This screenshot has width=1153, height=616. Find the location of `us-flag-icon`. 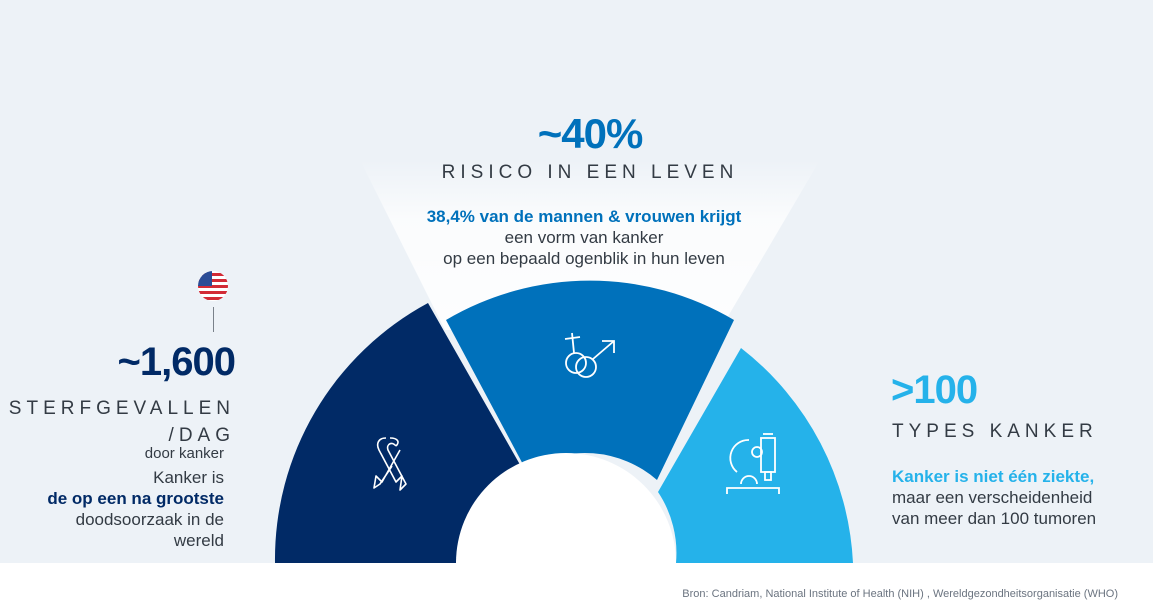

us-flag-icon is located at coordinates (213, 286).